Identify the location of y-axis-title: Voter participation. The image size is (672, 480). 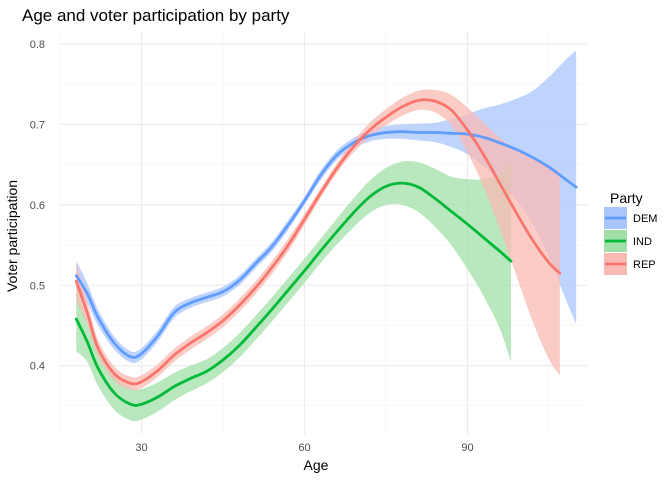
(12, 236).